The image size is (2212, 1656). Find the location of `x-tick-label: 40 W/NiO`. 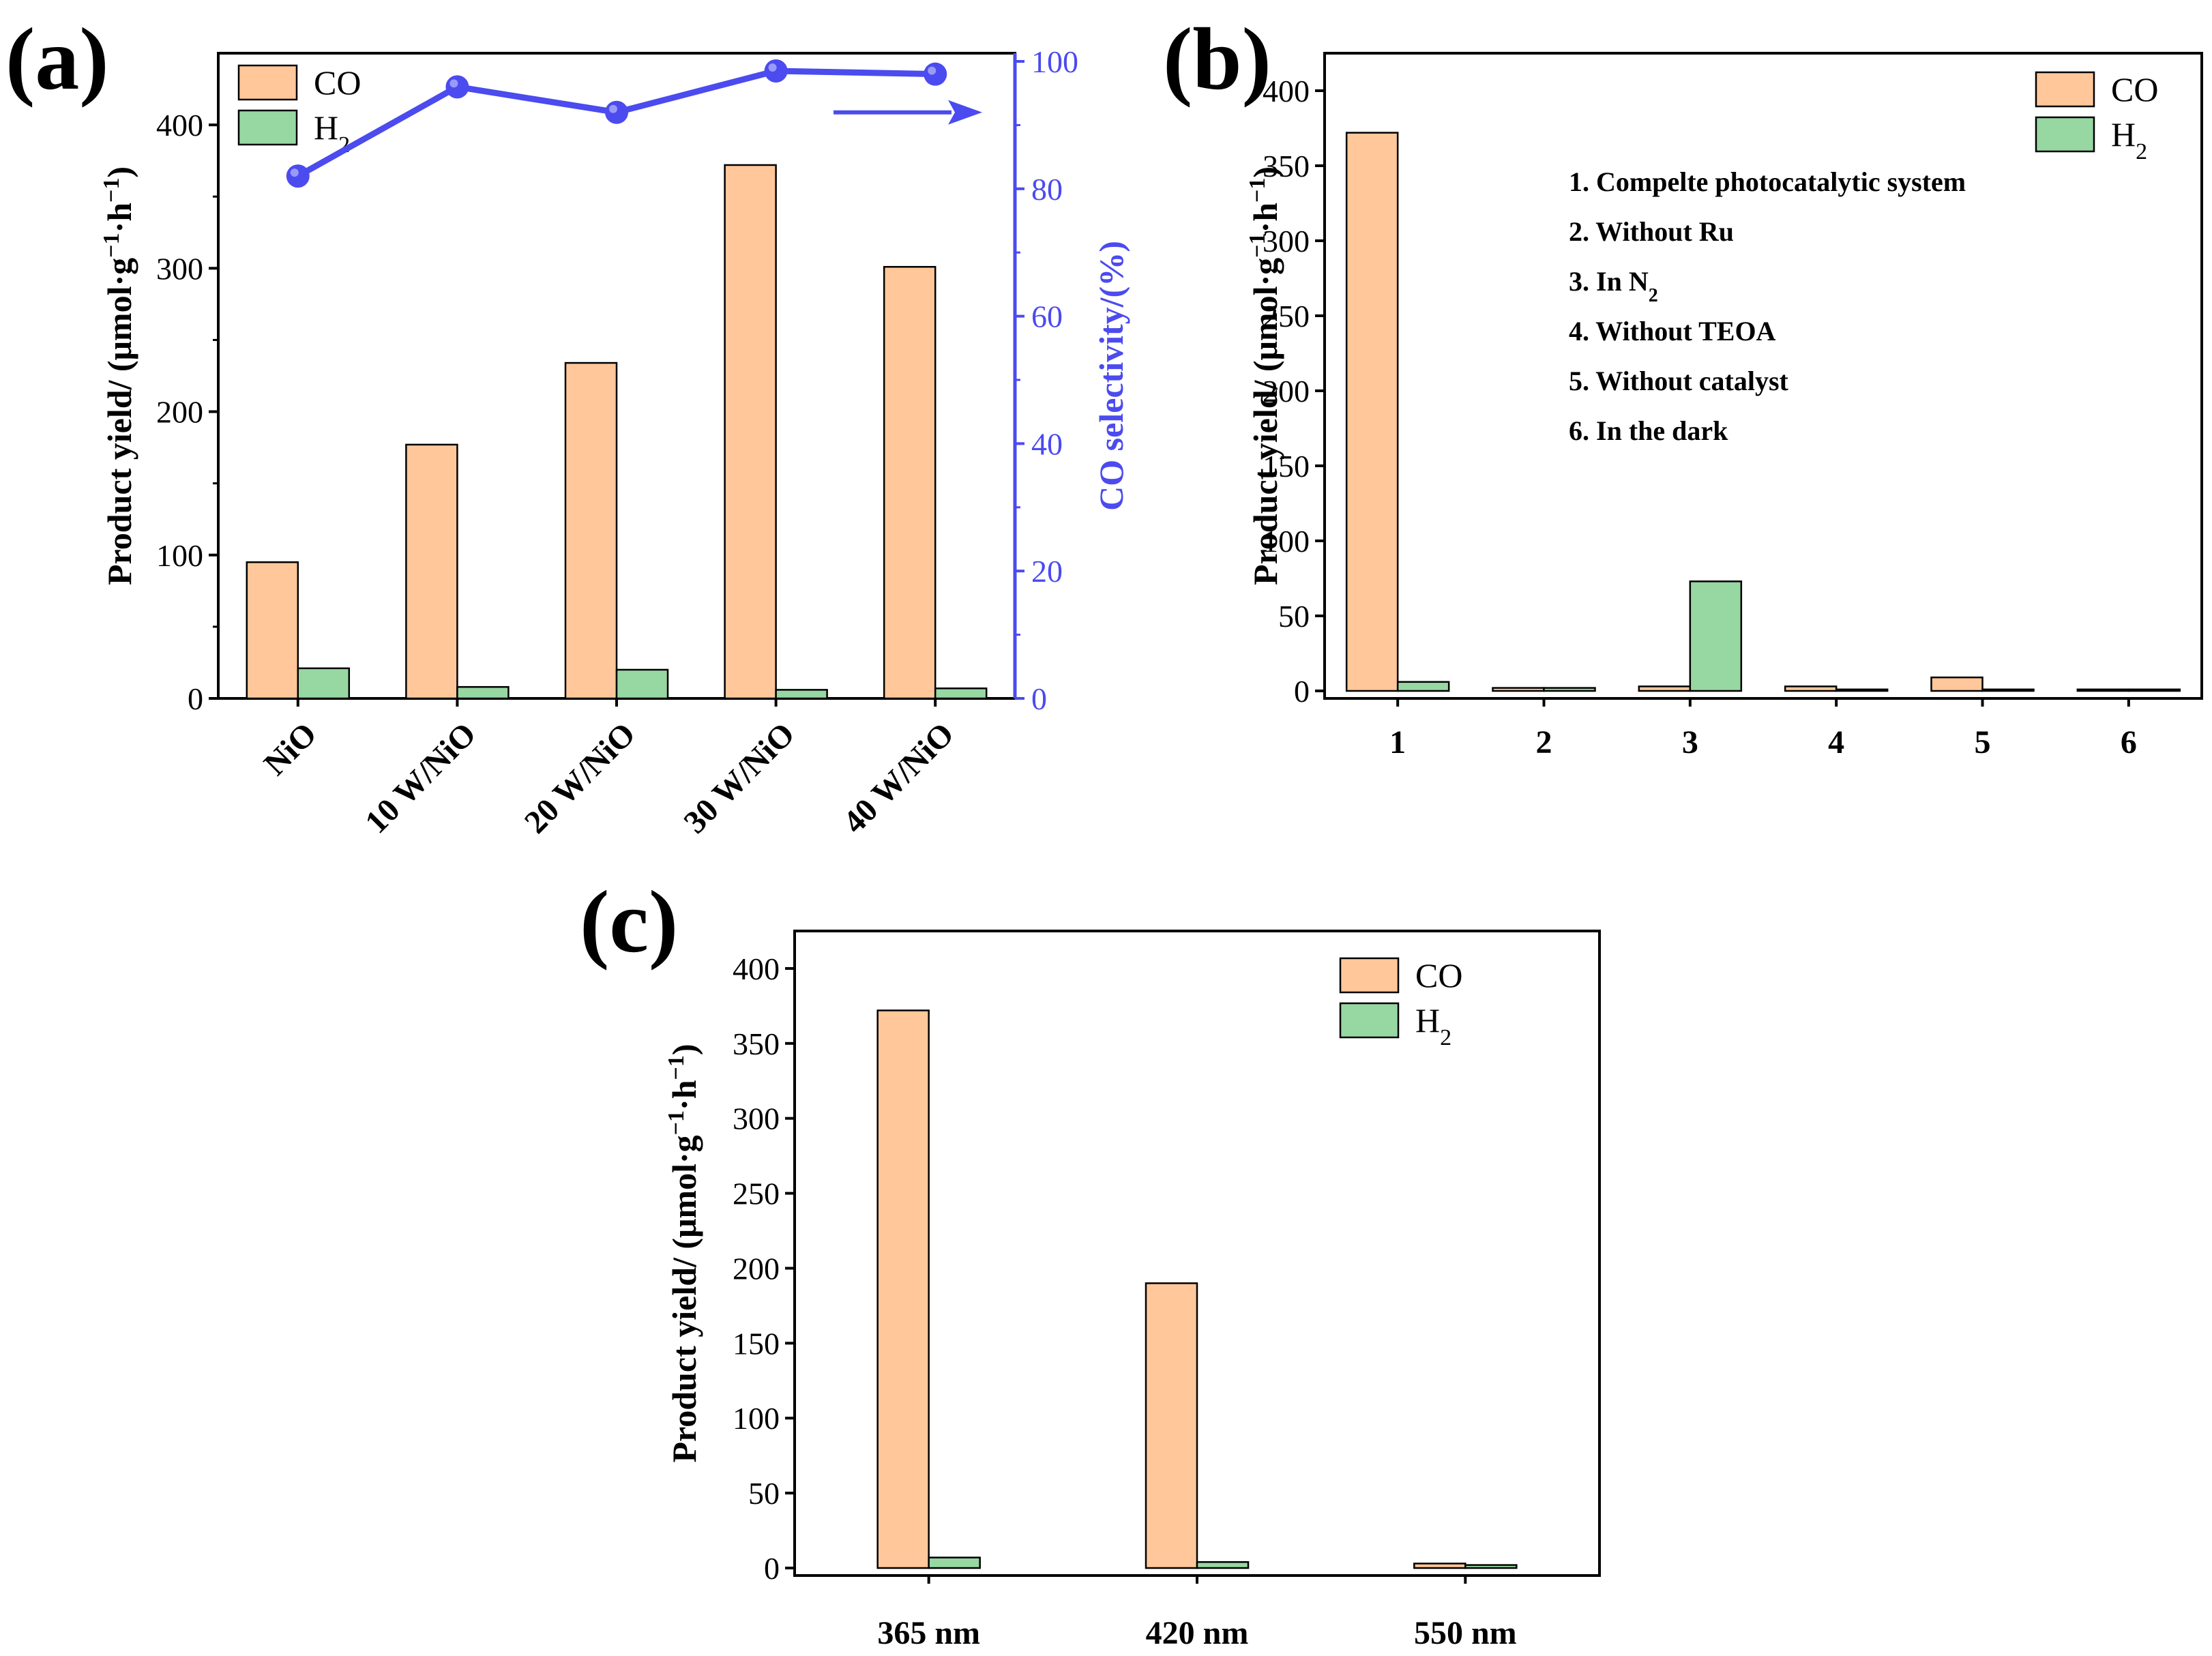

x-tick-label: 40 W/NiO is located at coordinates (898, 778).